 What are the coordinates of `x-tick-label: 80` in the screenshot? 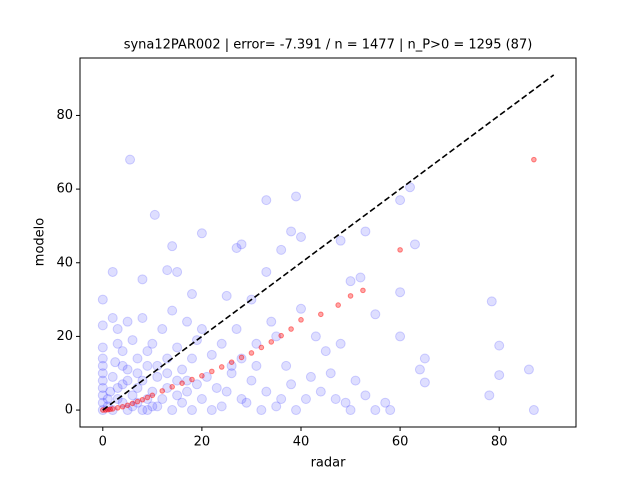 It's located at (499, 442).